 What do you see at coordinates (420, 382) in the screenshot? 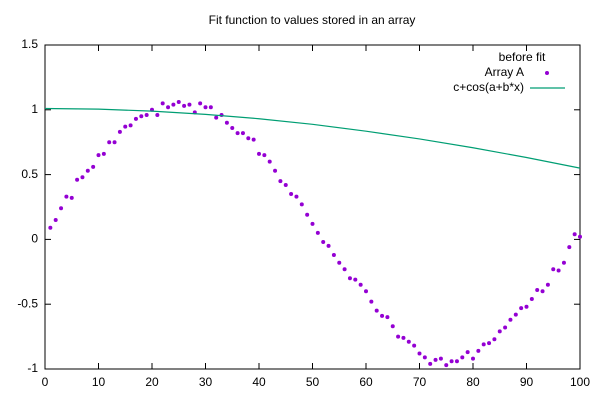
I see `x-tick-label: 70` at bounding box center [420, 382].